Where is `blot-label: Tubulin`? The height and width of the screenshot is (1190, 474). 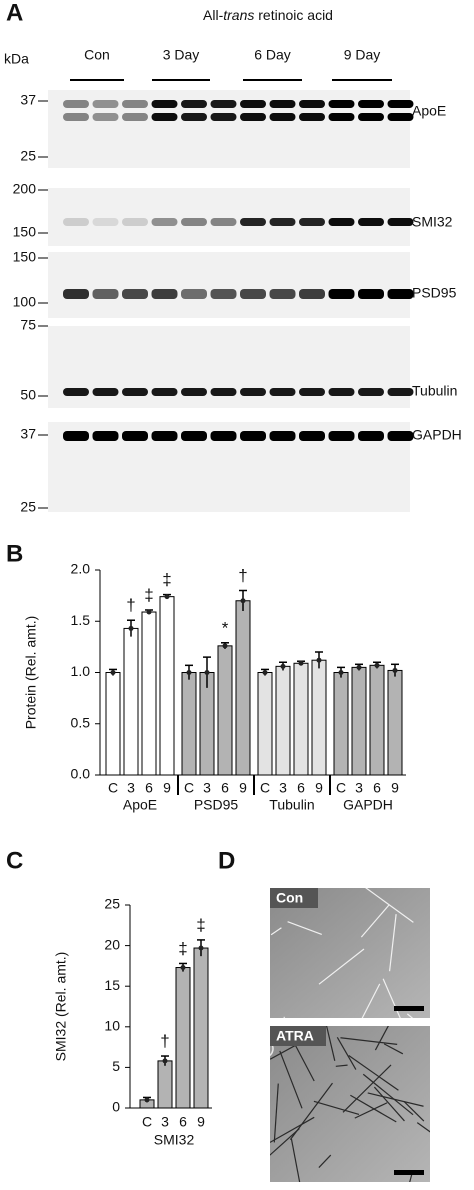 blot-label: Tubulin is located at coordinates (434, 391).